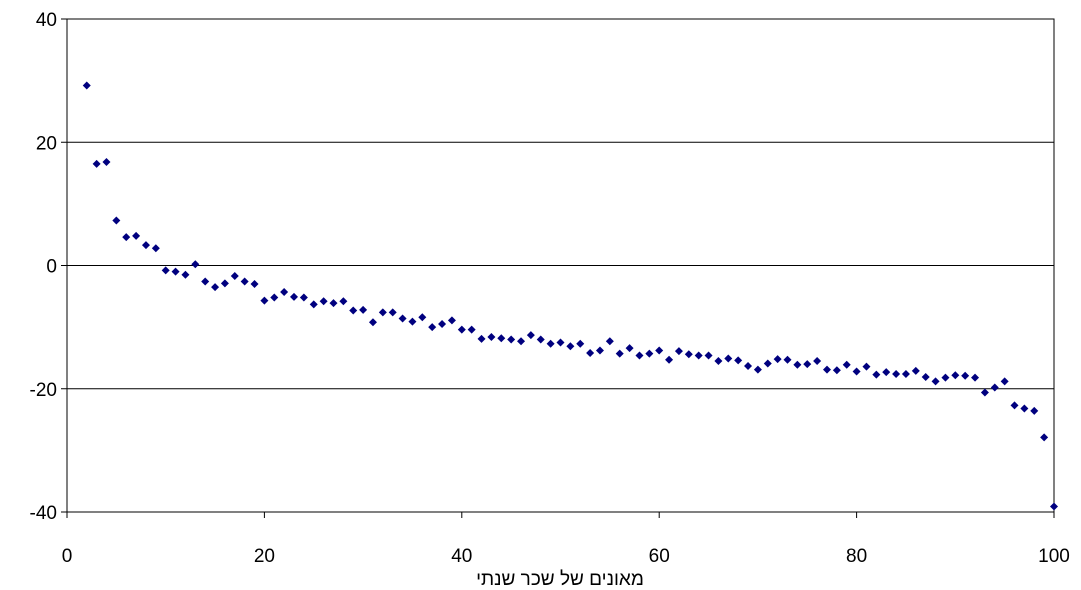 Image resolution: width=1081 pixels, height=590 pixels. Describe the element at coordinates (46, 20) in the screenshot. I see `y-tick-label: 40` at that location.